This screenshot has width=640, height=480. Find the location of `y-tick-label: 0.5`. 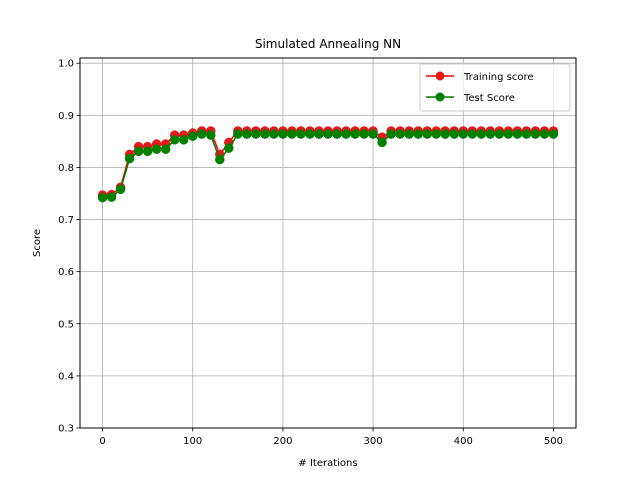

y-tick-label: 0.5 is located at coordinates (66, 324).